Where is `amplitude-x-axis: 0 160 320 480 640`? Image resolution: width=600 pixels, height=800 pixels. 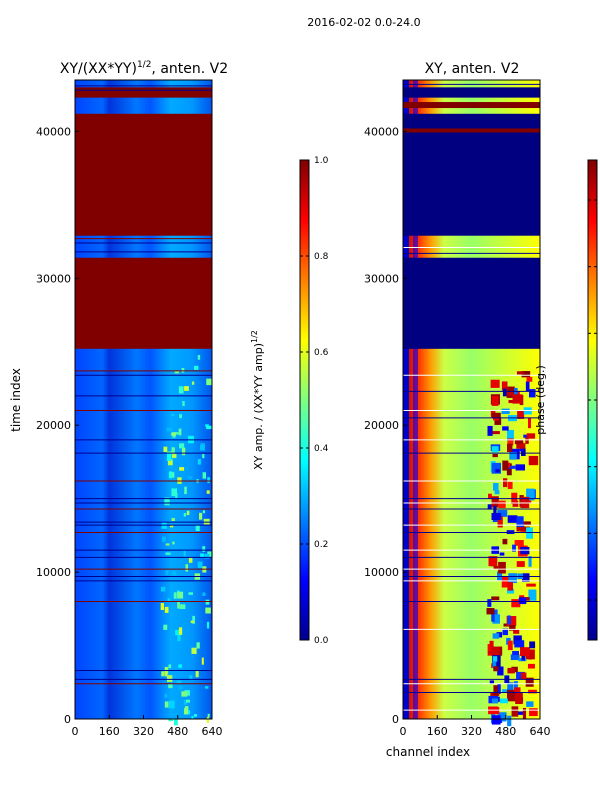
amplitude-x-axis: 0 160 320 480 640 is located at coordinates (147, 726).